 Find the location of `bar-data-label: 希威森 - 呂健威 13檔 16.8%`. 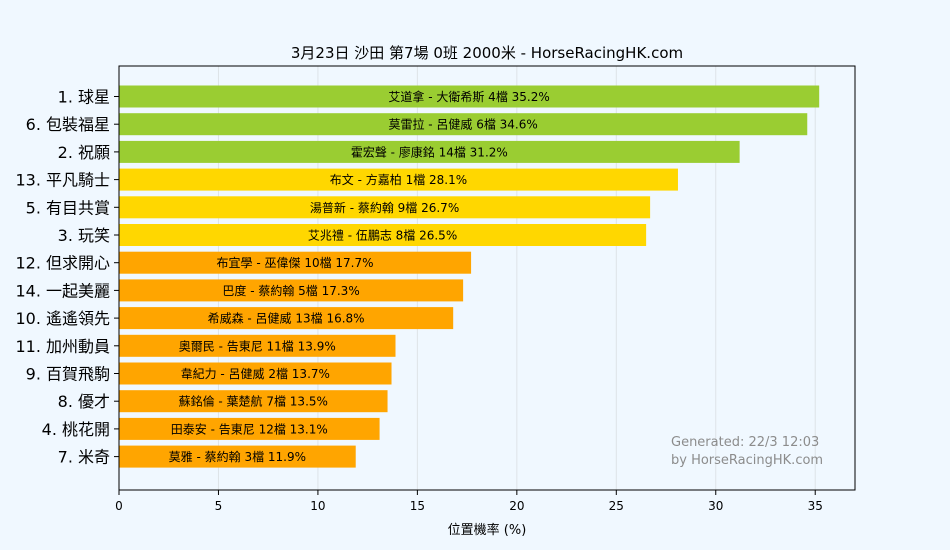

bar-data-label: 希威森 - 呂健威 13檔 16.8% is located at coordinates (286, 318).